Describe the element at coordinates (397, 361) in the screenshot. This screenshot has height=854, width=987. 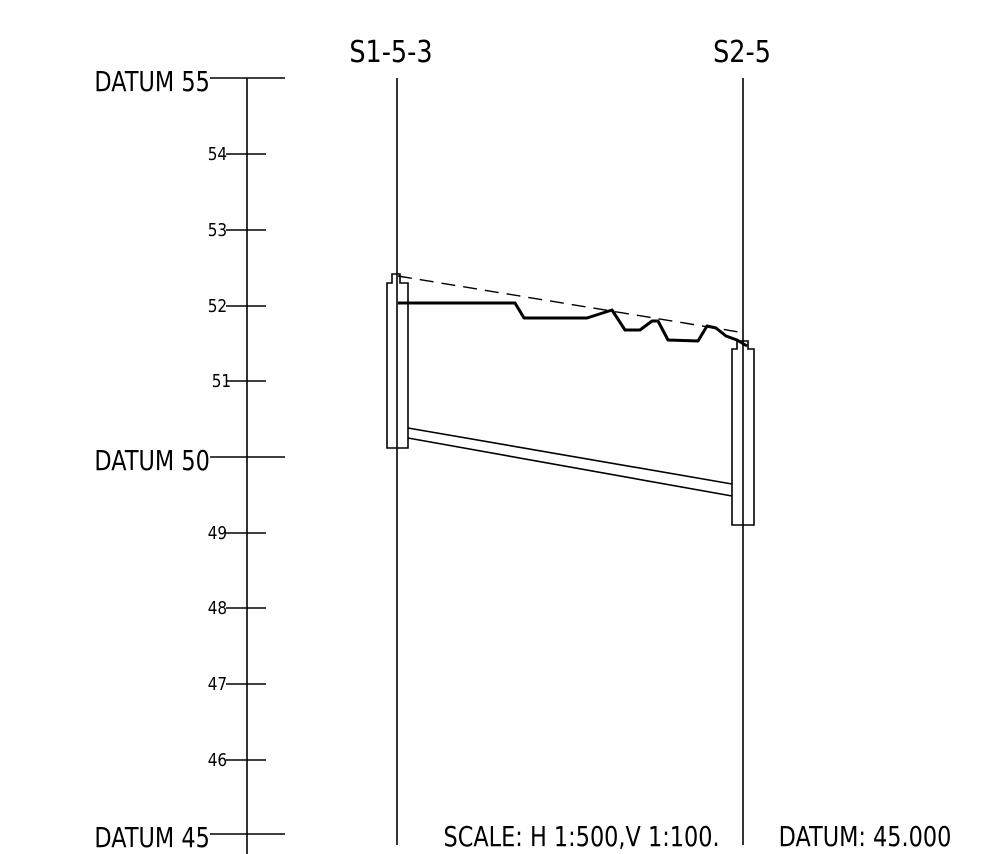
I see `manhole-left` at that location.